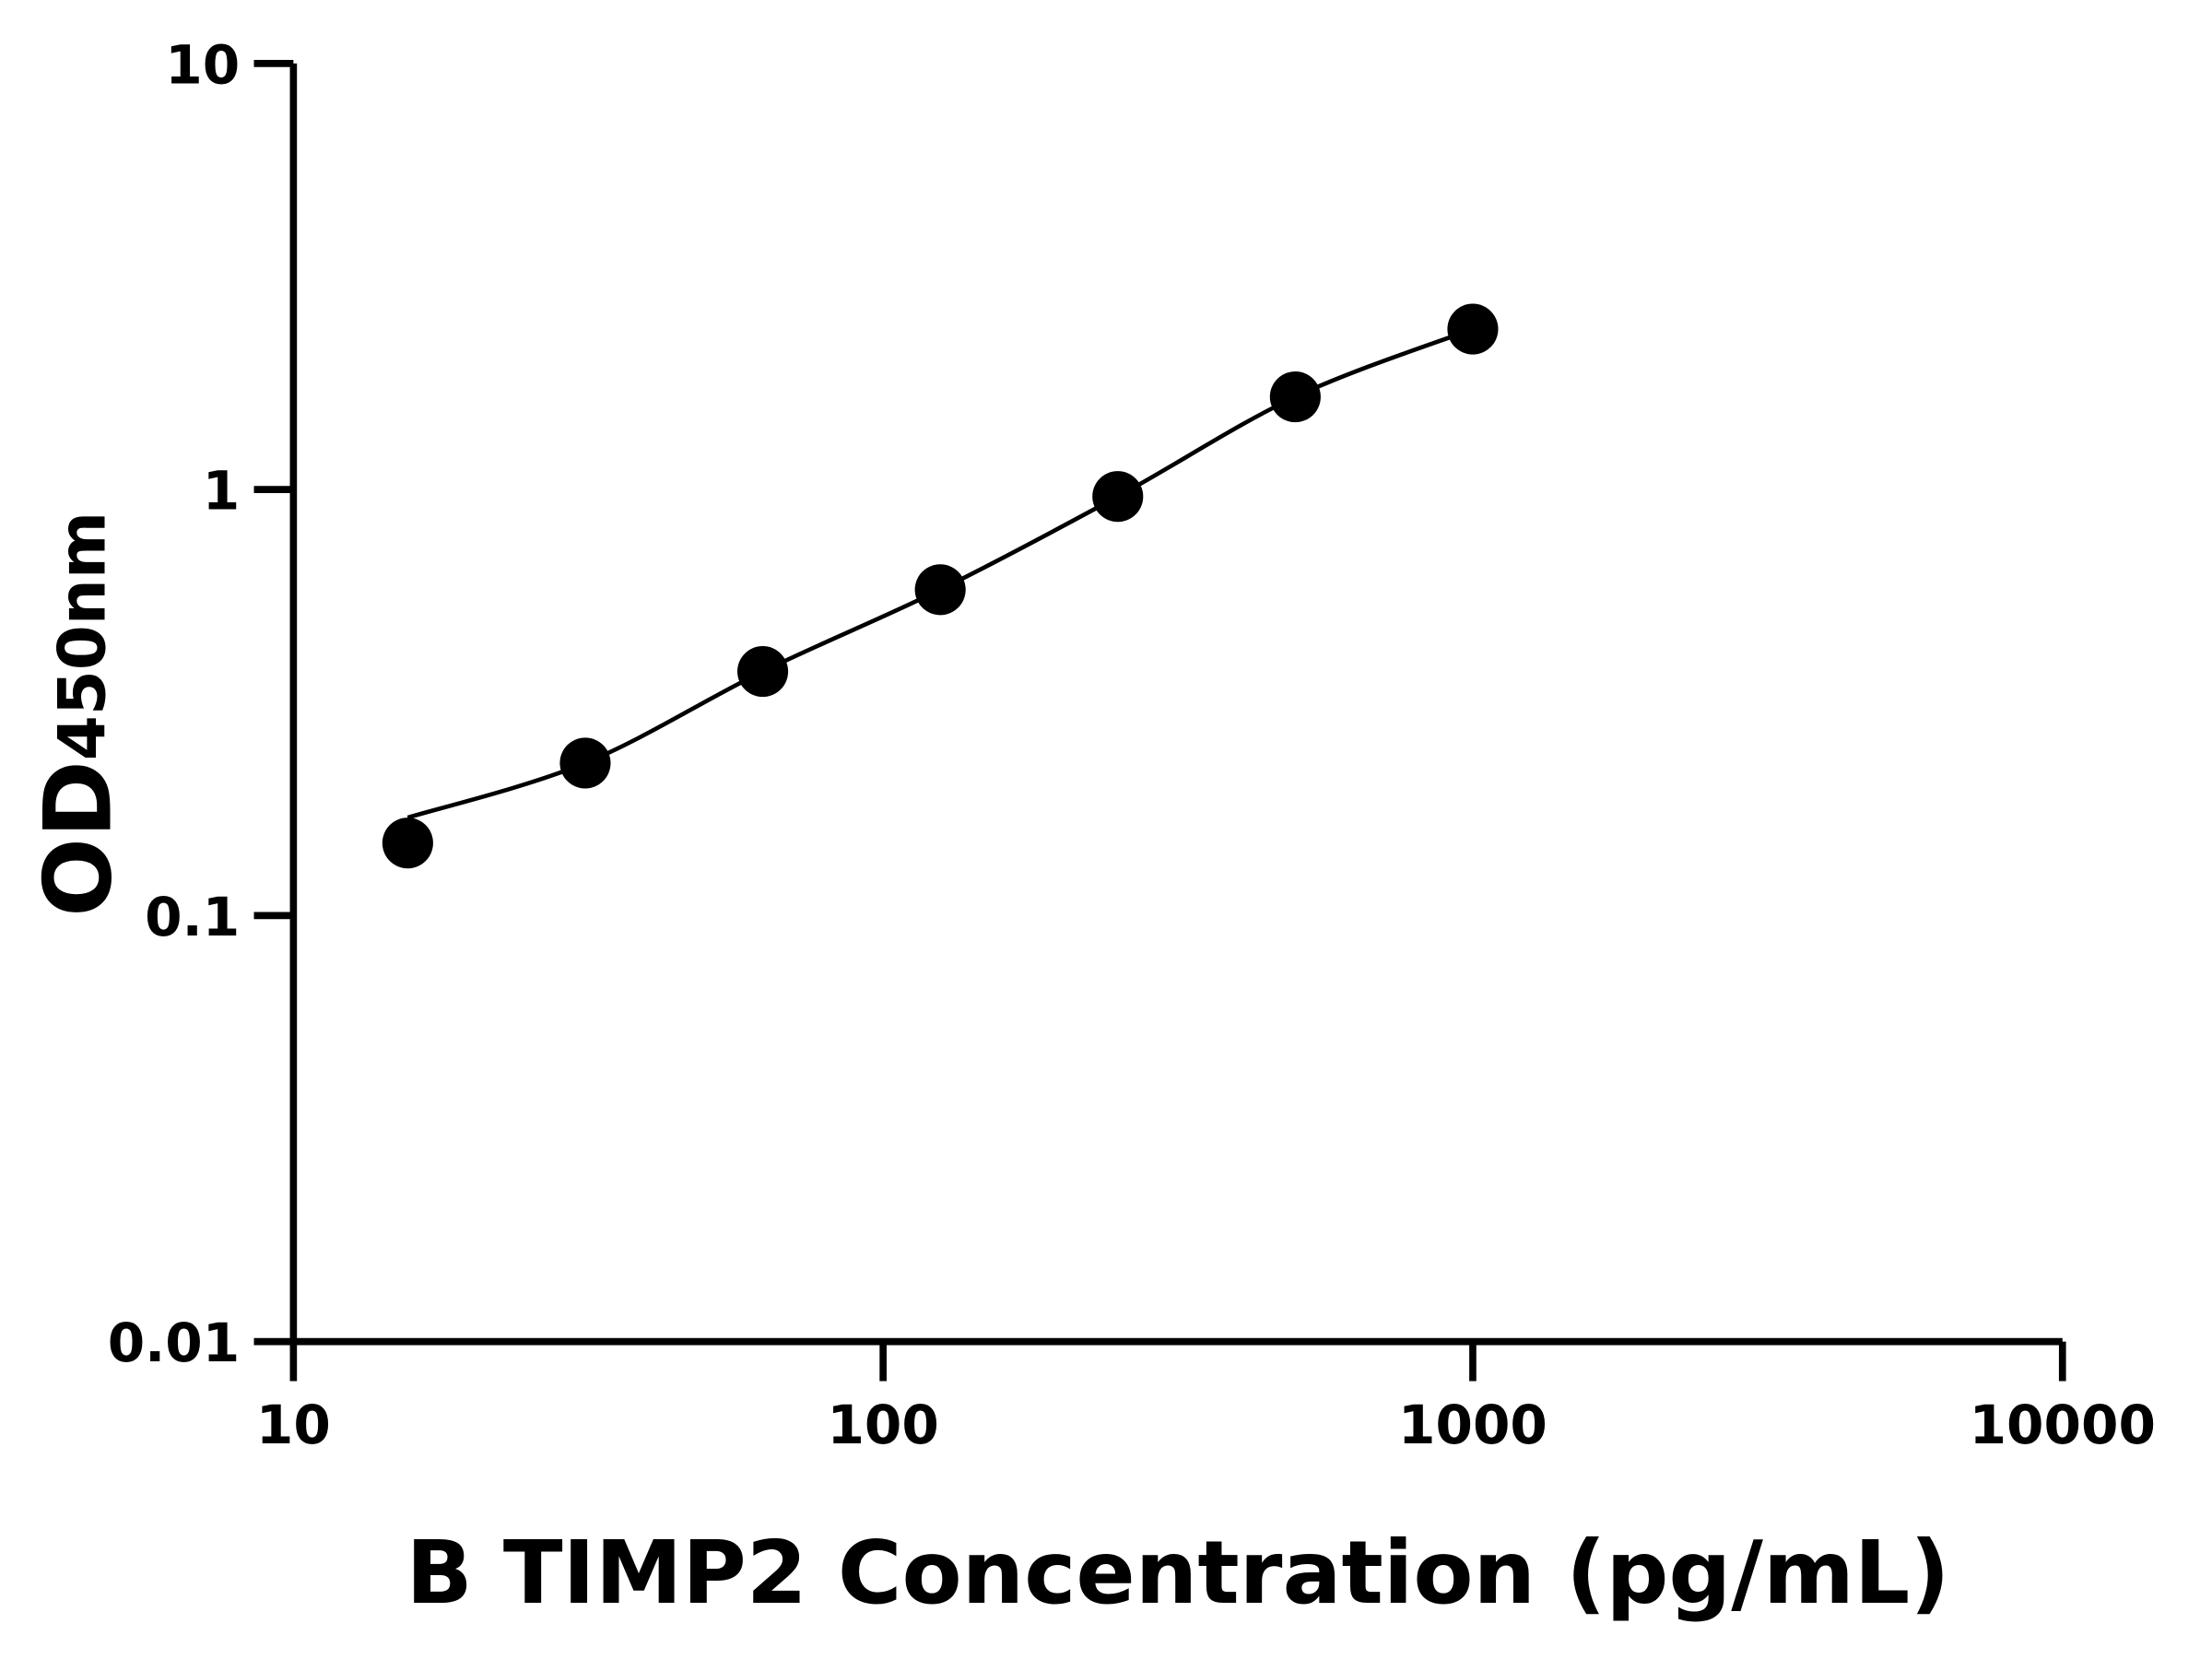 This screenshot has width=2212, height=1659. I want to click on x-tick-label: 10000, so click(2063, 1425).